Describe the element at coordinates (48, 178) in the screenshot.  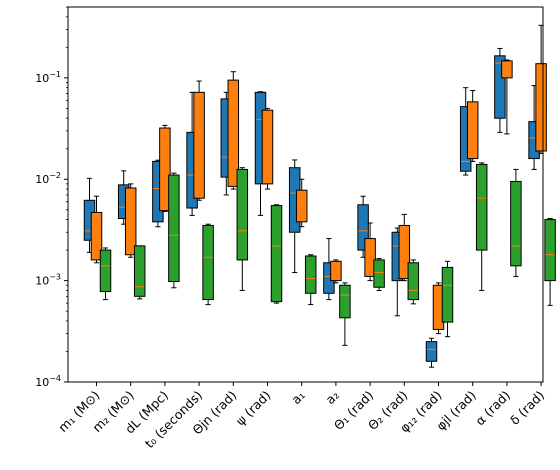
I see `y-tick-label: 10⁻²` at that location.